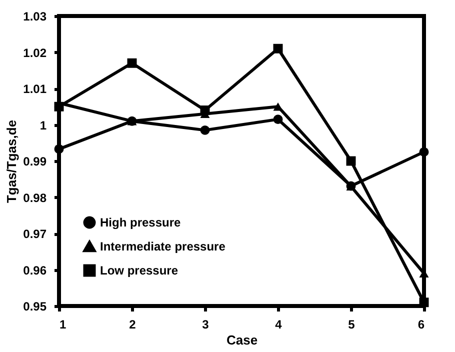 The image size is (455, 352). What do you see at coordinates (12, 162) in the screenshot?
I see `y-axis-title: Tgas/Tgas,de` at bounding box center [12, 162].